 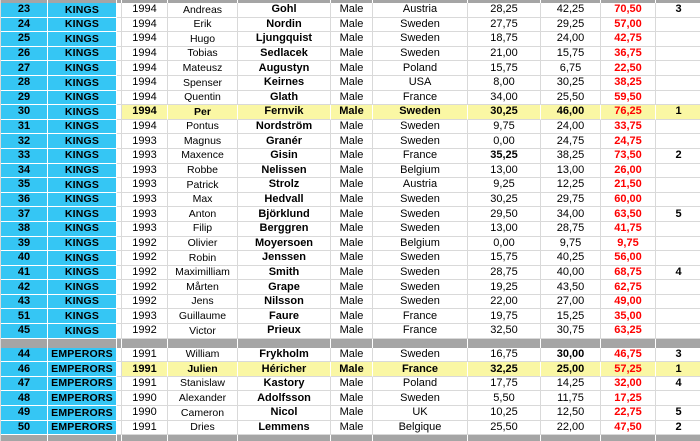 What do you see at coordinates (203, 39) in the screenshot?
I see `cell-first-name: Hugo` at bounding box center [203, 39].